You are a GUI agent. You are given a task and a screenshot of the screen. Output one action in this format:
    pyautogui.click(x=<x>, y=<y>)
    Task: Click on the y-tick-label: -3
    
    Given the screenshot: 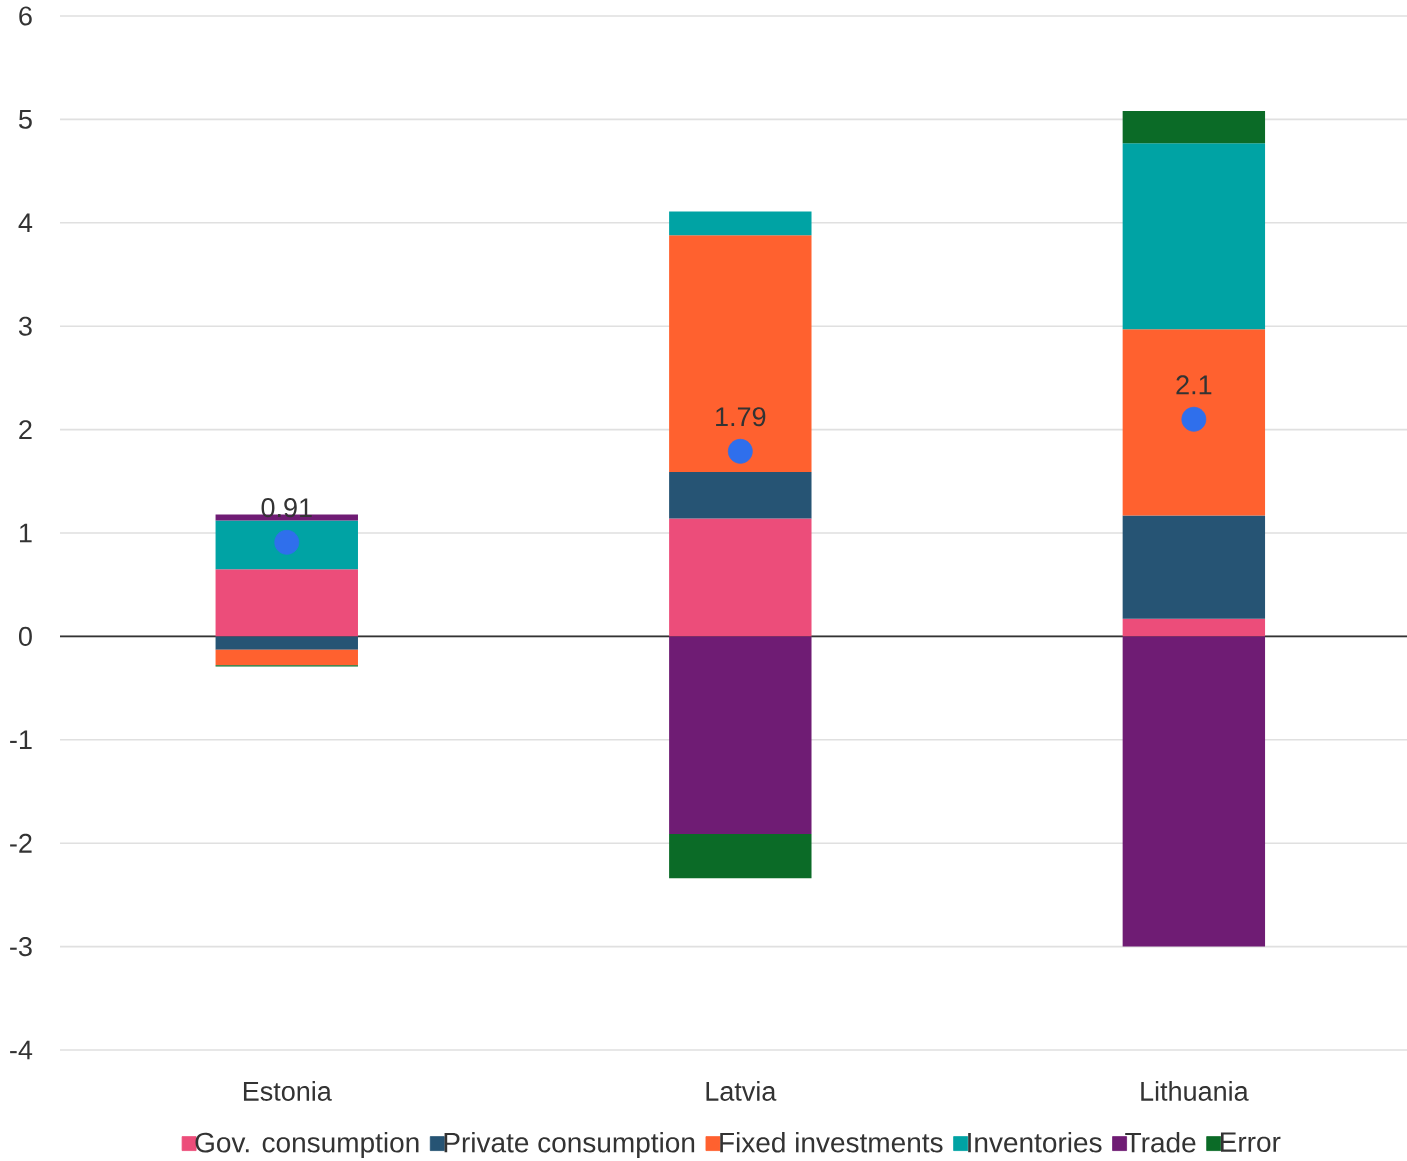 What is the action you would take?
    pyautogui.click(x=21, y=947)
    